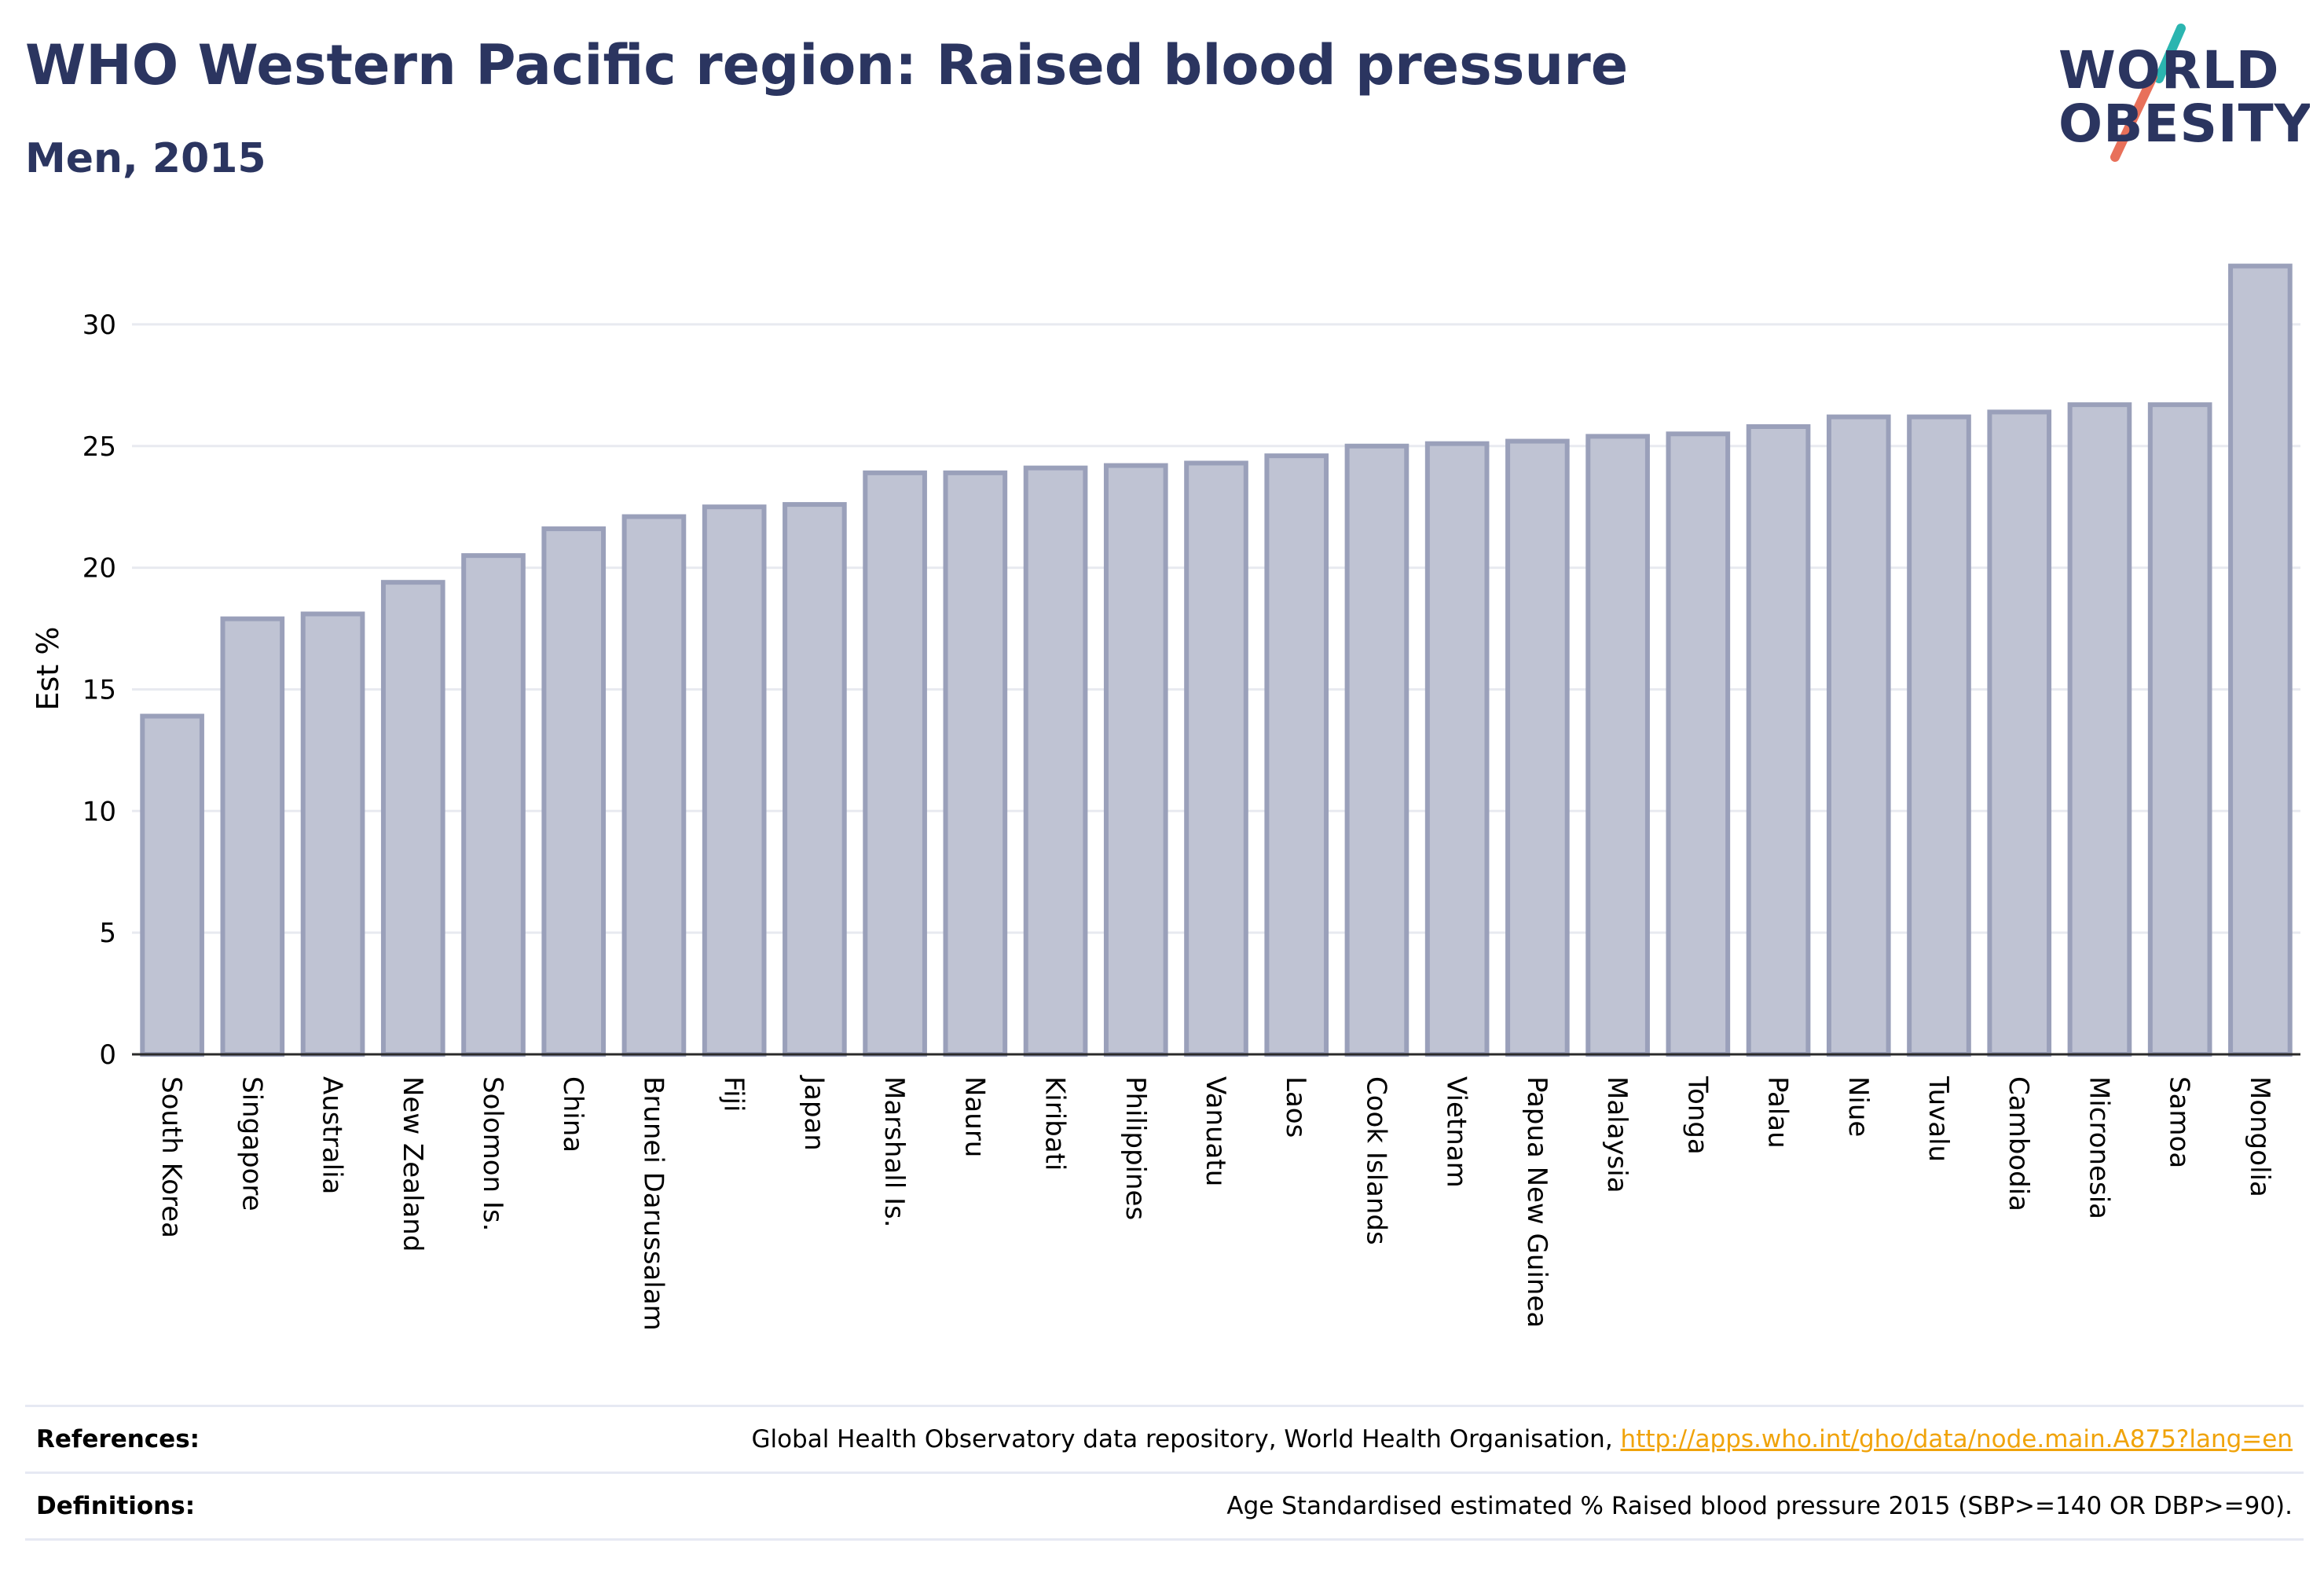 This screenshot has height=1576, width=2324. Describe the element at coordinates (2133, 117) in the screenshot. I see `logo-coral-slash` at that location.